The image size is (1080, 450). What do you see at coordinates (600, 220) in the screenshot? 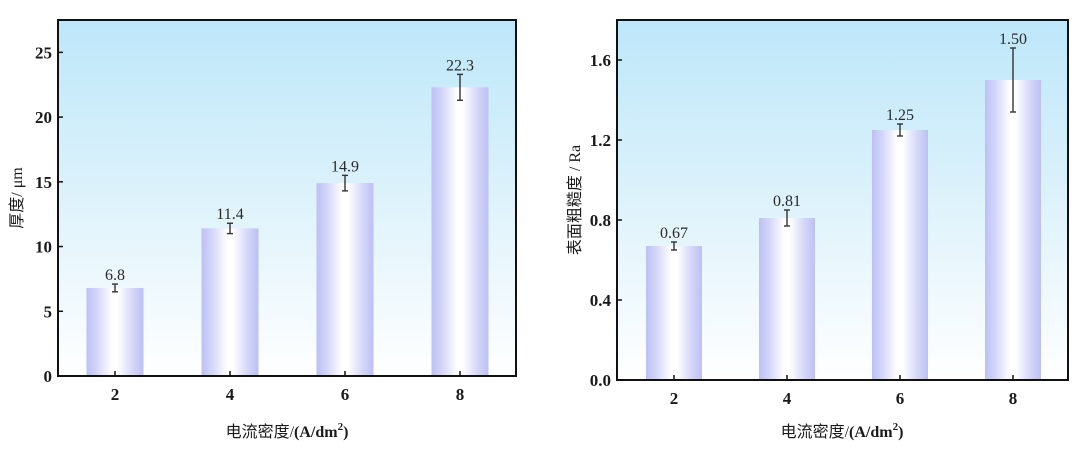
I see `y-tick-label: 0.8` at bounding box center [600, 220].